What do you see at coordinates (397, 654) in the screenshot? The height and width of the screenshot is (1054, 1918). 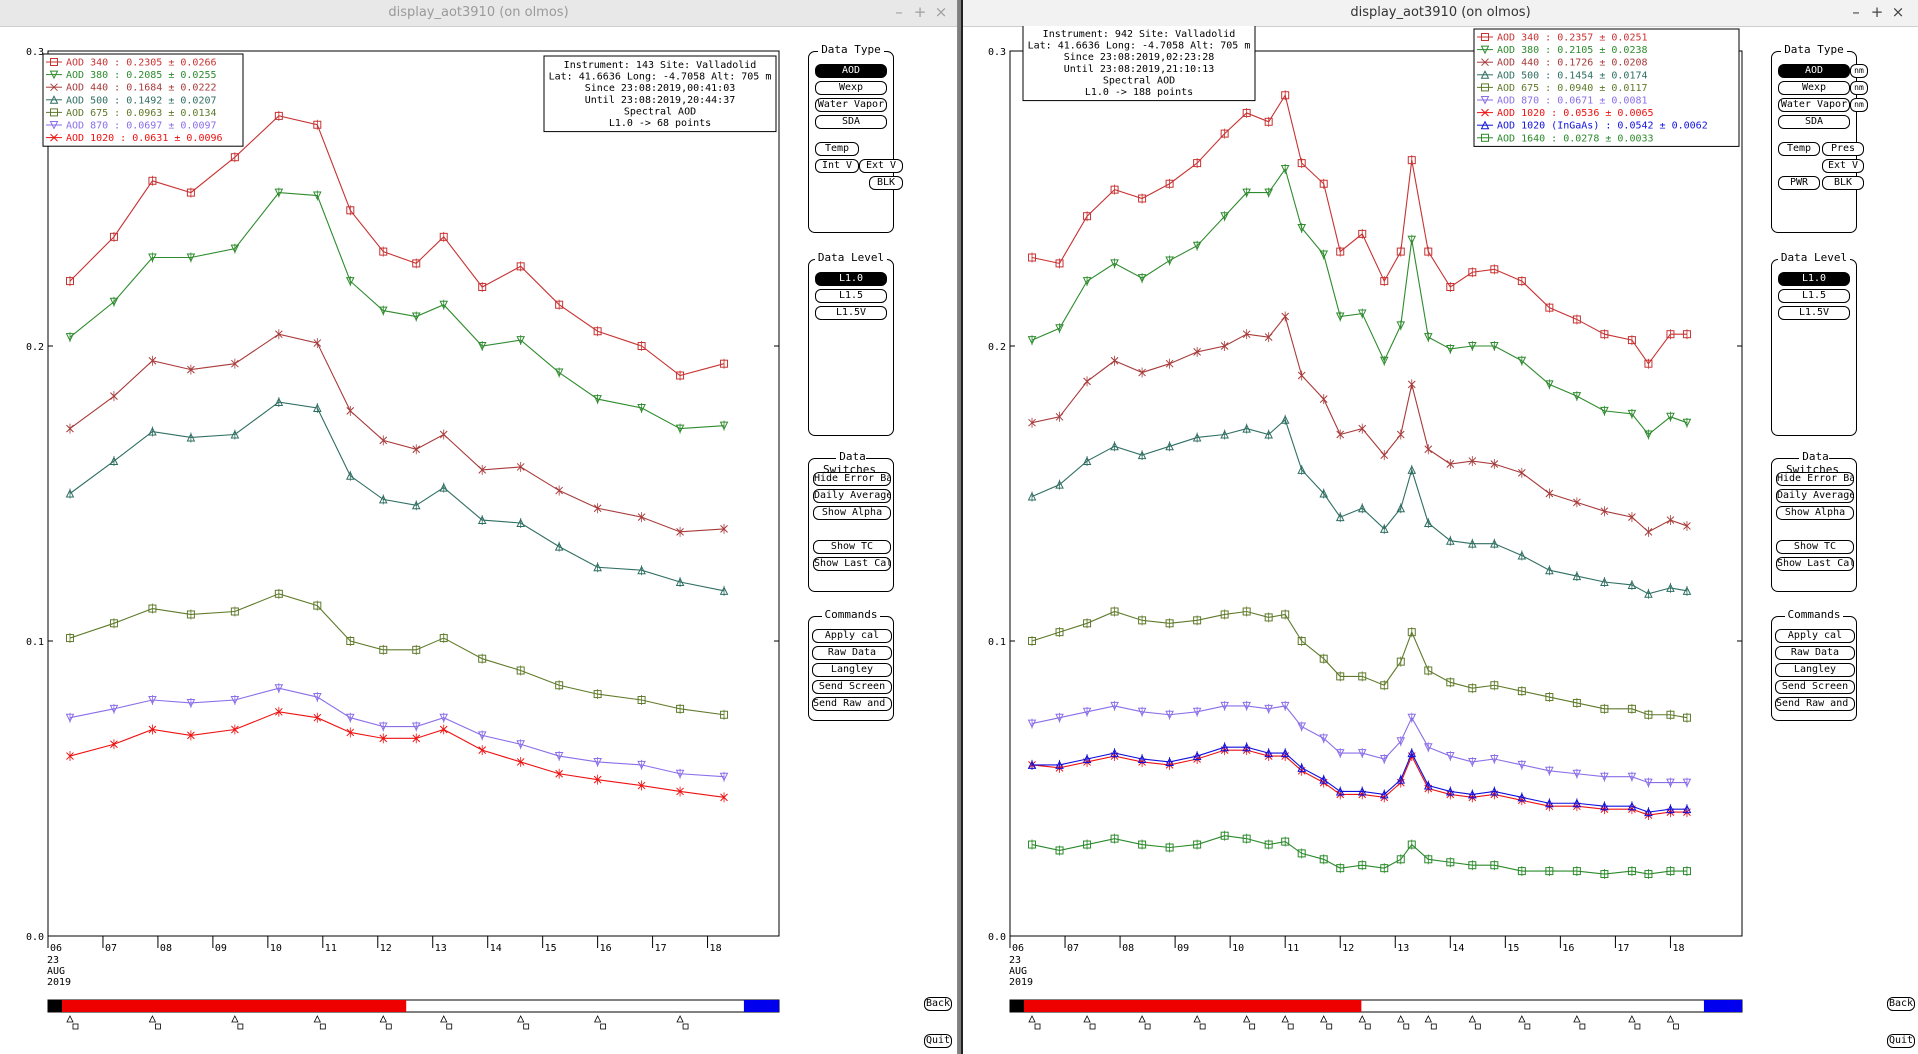 I see `series-line` at bounding box center [397, 654].